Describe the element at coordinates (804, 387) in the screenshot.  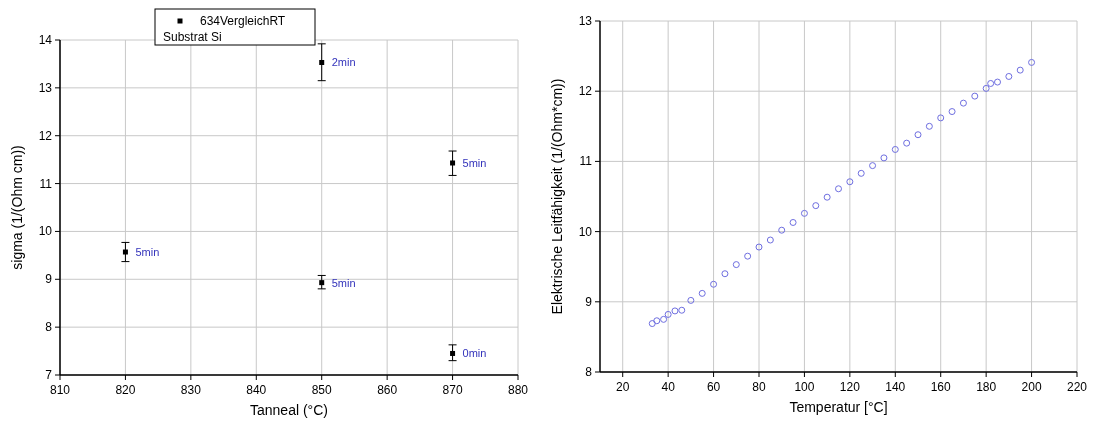
I see `x-tick-label: 100` at that location.